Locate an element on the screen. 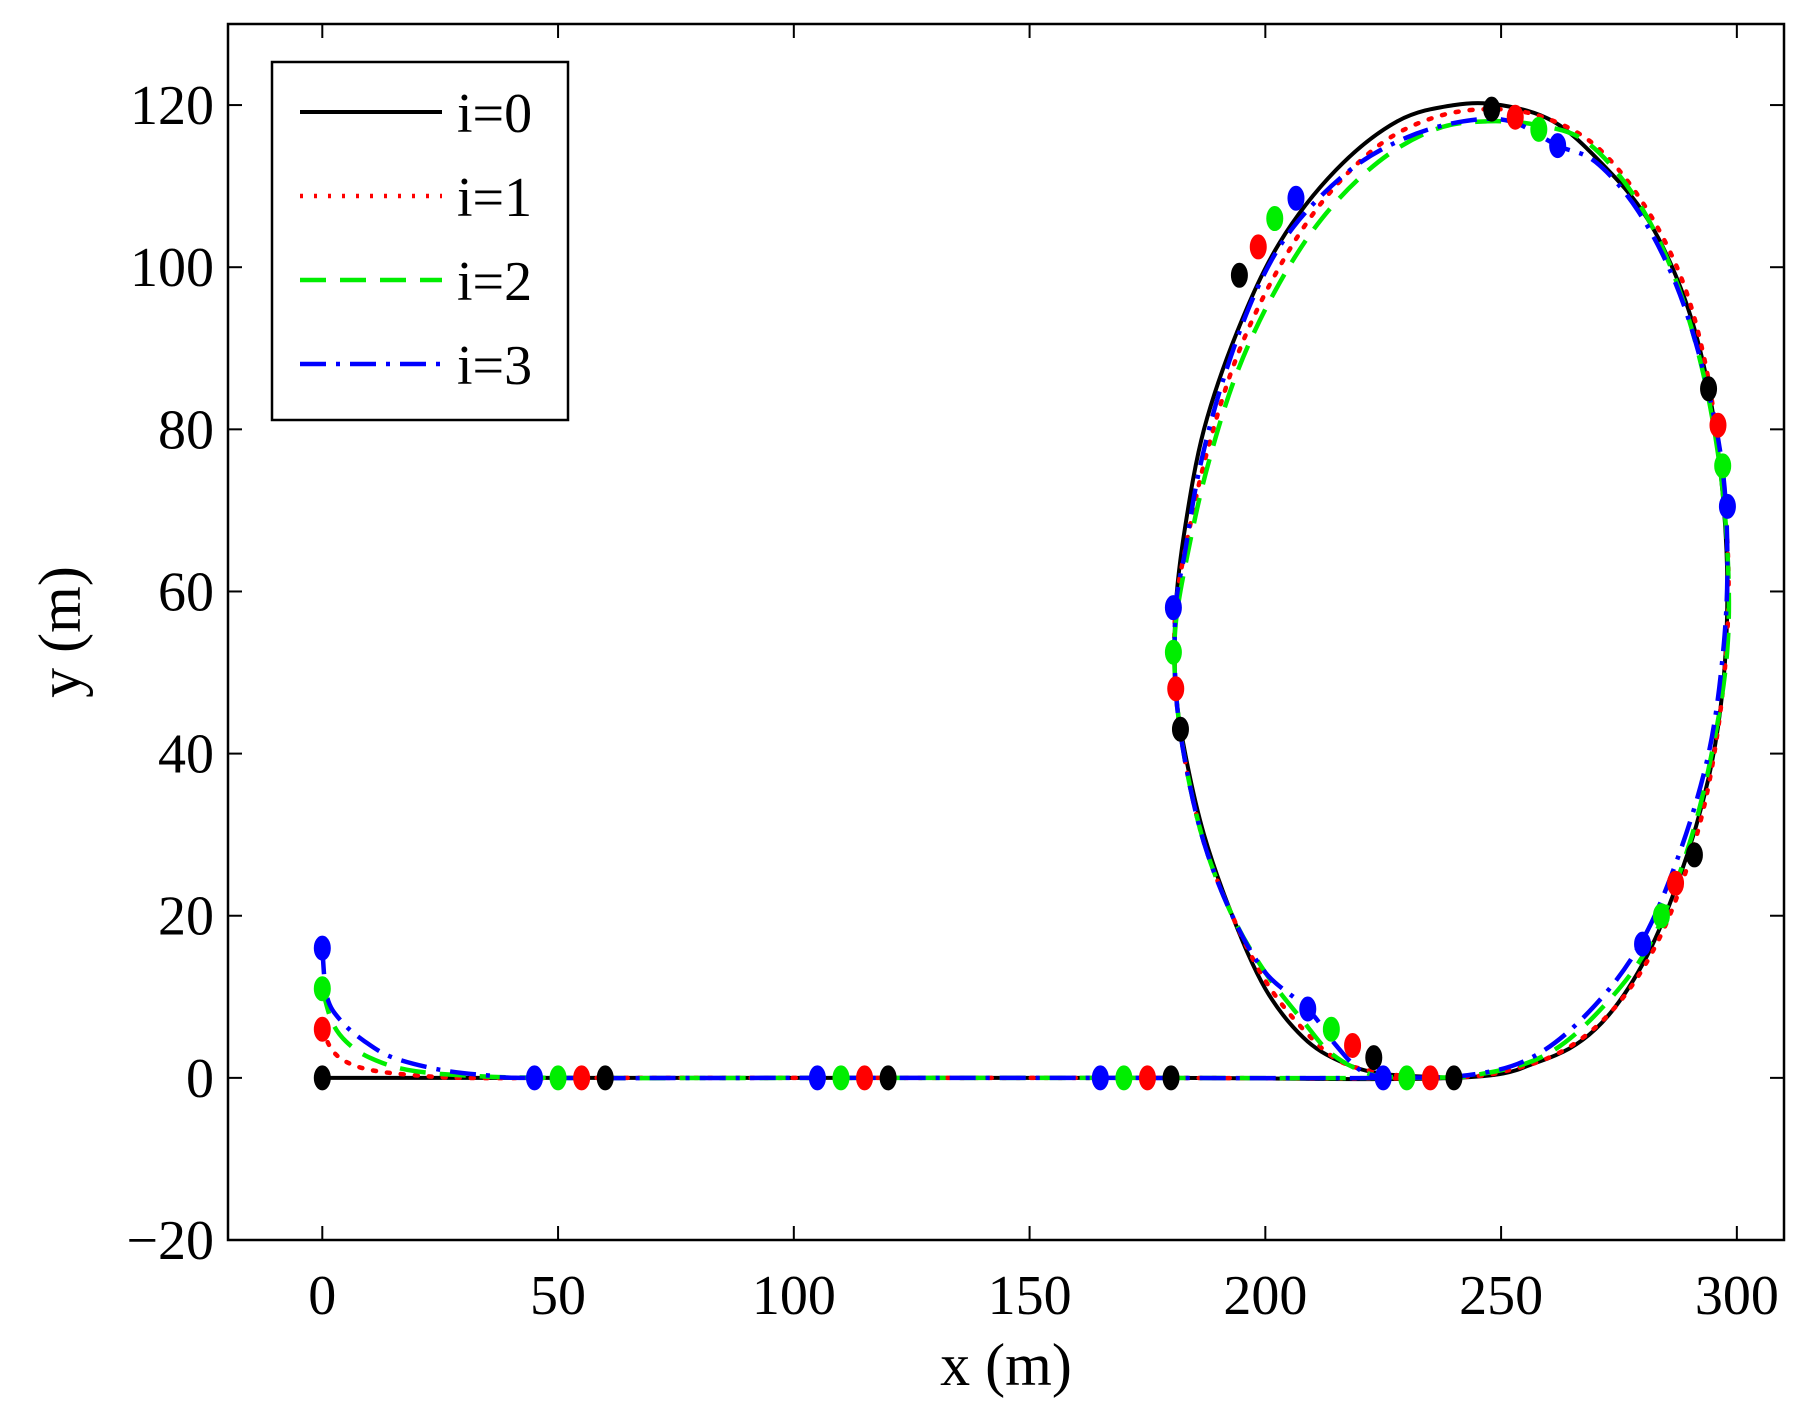 This screenshot has height=1414, width=1811. y-tick-label: 120 is located at coordinates (172, 106).